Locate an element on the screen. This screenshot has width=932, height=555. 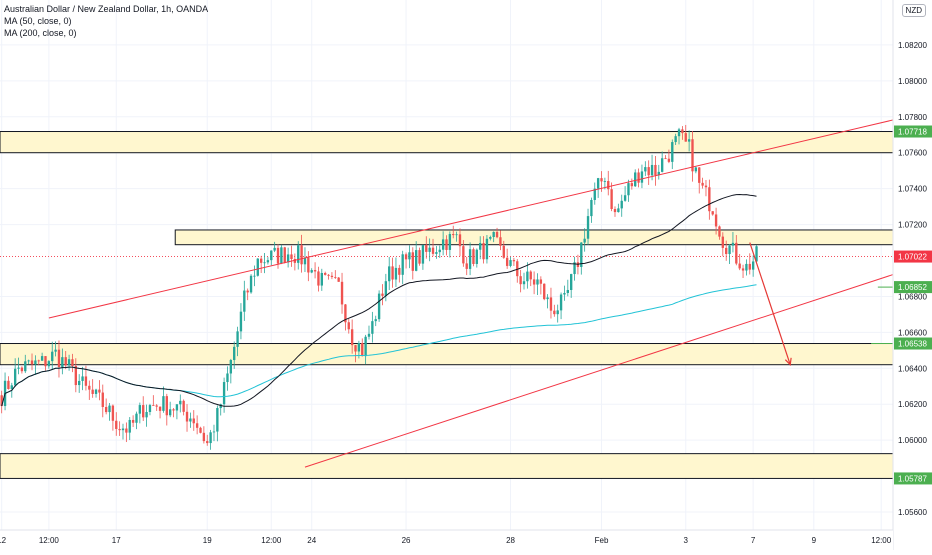
price-tick-label: 1.08000 is located at coordinates (912, 81).